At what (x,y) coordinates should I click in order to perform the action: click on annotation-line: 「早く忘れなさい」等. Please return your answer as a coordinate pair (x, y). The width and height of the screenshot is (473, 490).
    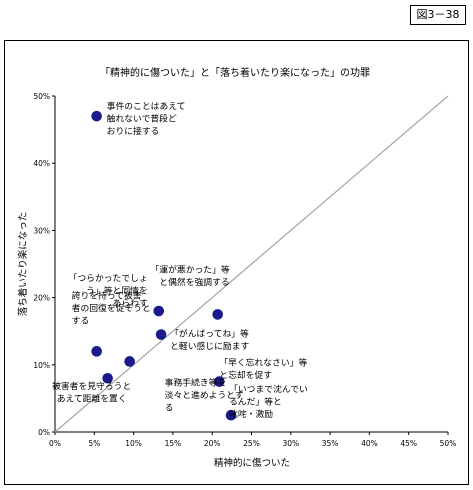
    Looking at the image, I should click on (263, 363).